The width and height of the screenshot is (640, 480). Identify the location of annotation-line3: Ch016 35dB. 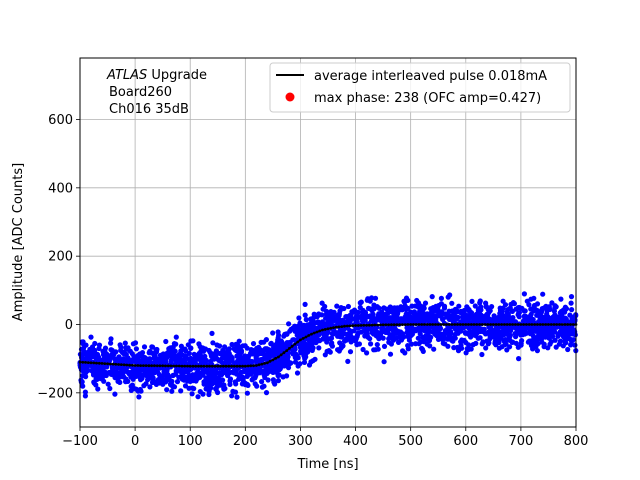
(149, 109).